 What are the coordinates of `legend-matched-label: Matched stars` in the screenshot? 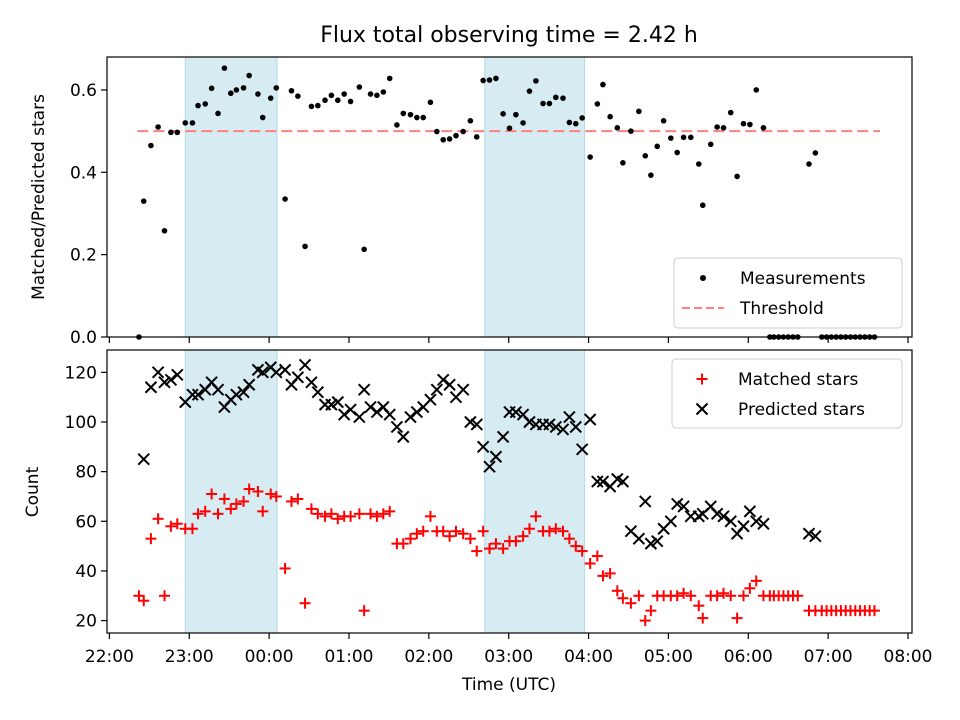 It's located at (798, 380).